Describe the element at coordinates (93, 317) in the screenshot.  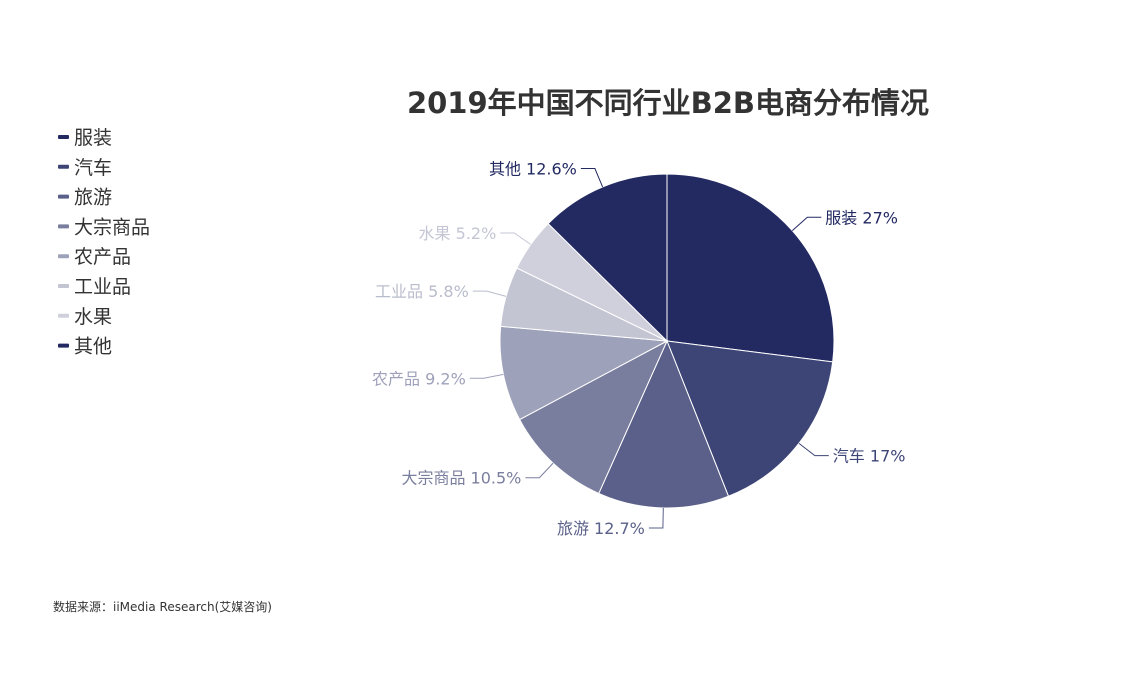
I see `legend-label: 水果` at that location.